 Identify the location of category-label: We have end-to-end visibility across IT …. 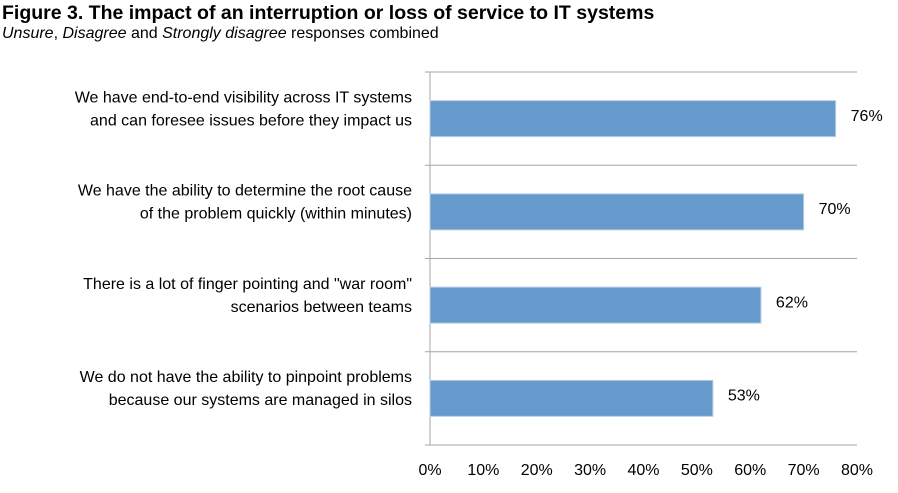
(243, 97).